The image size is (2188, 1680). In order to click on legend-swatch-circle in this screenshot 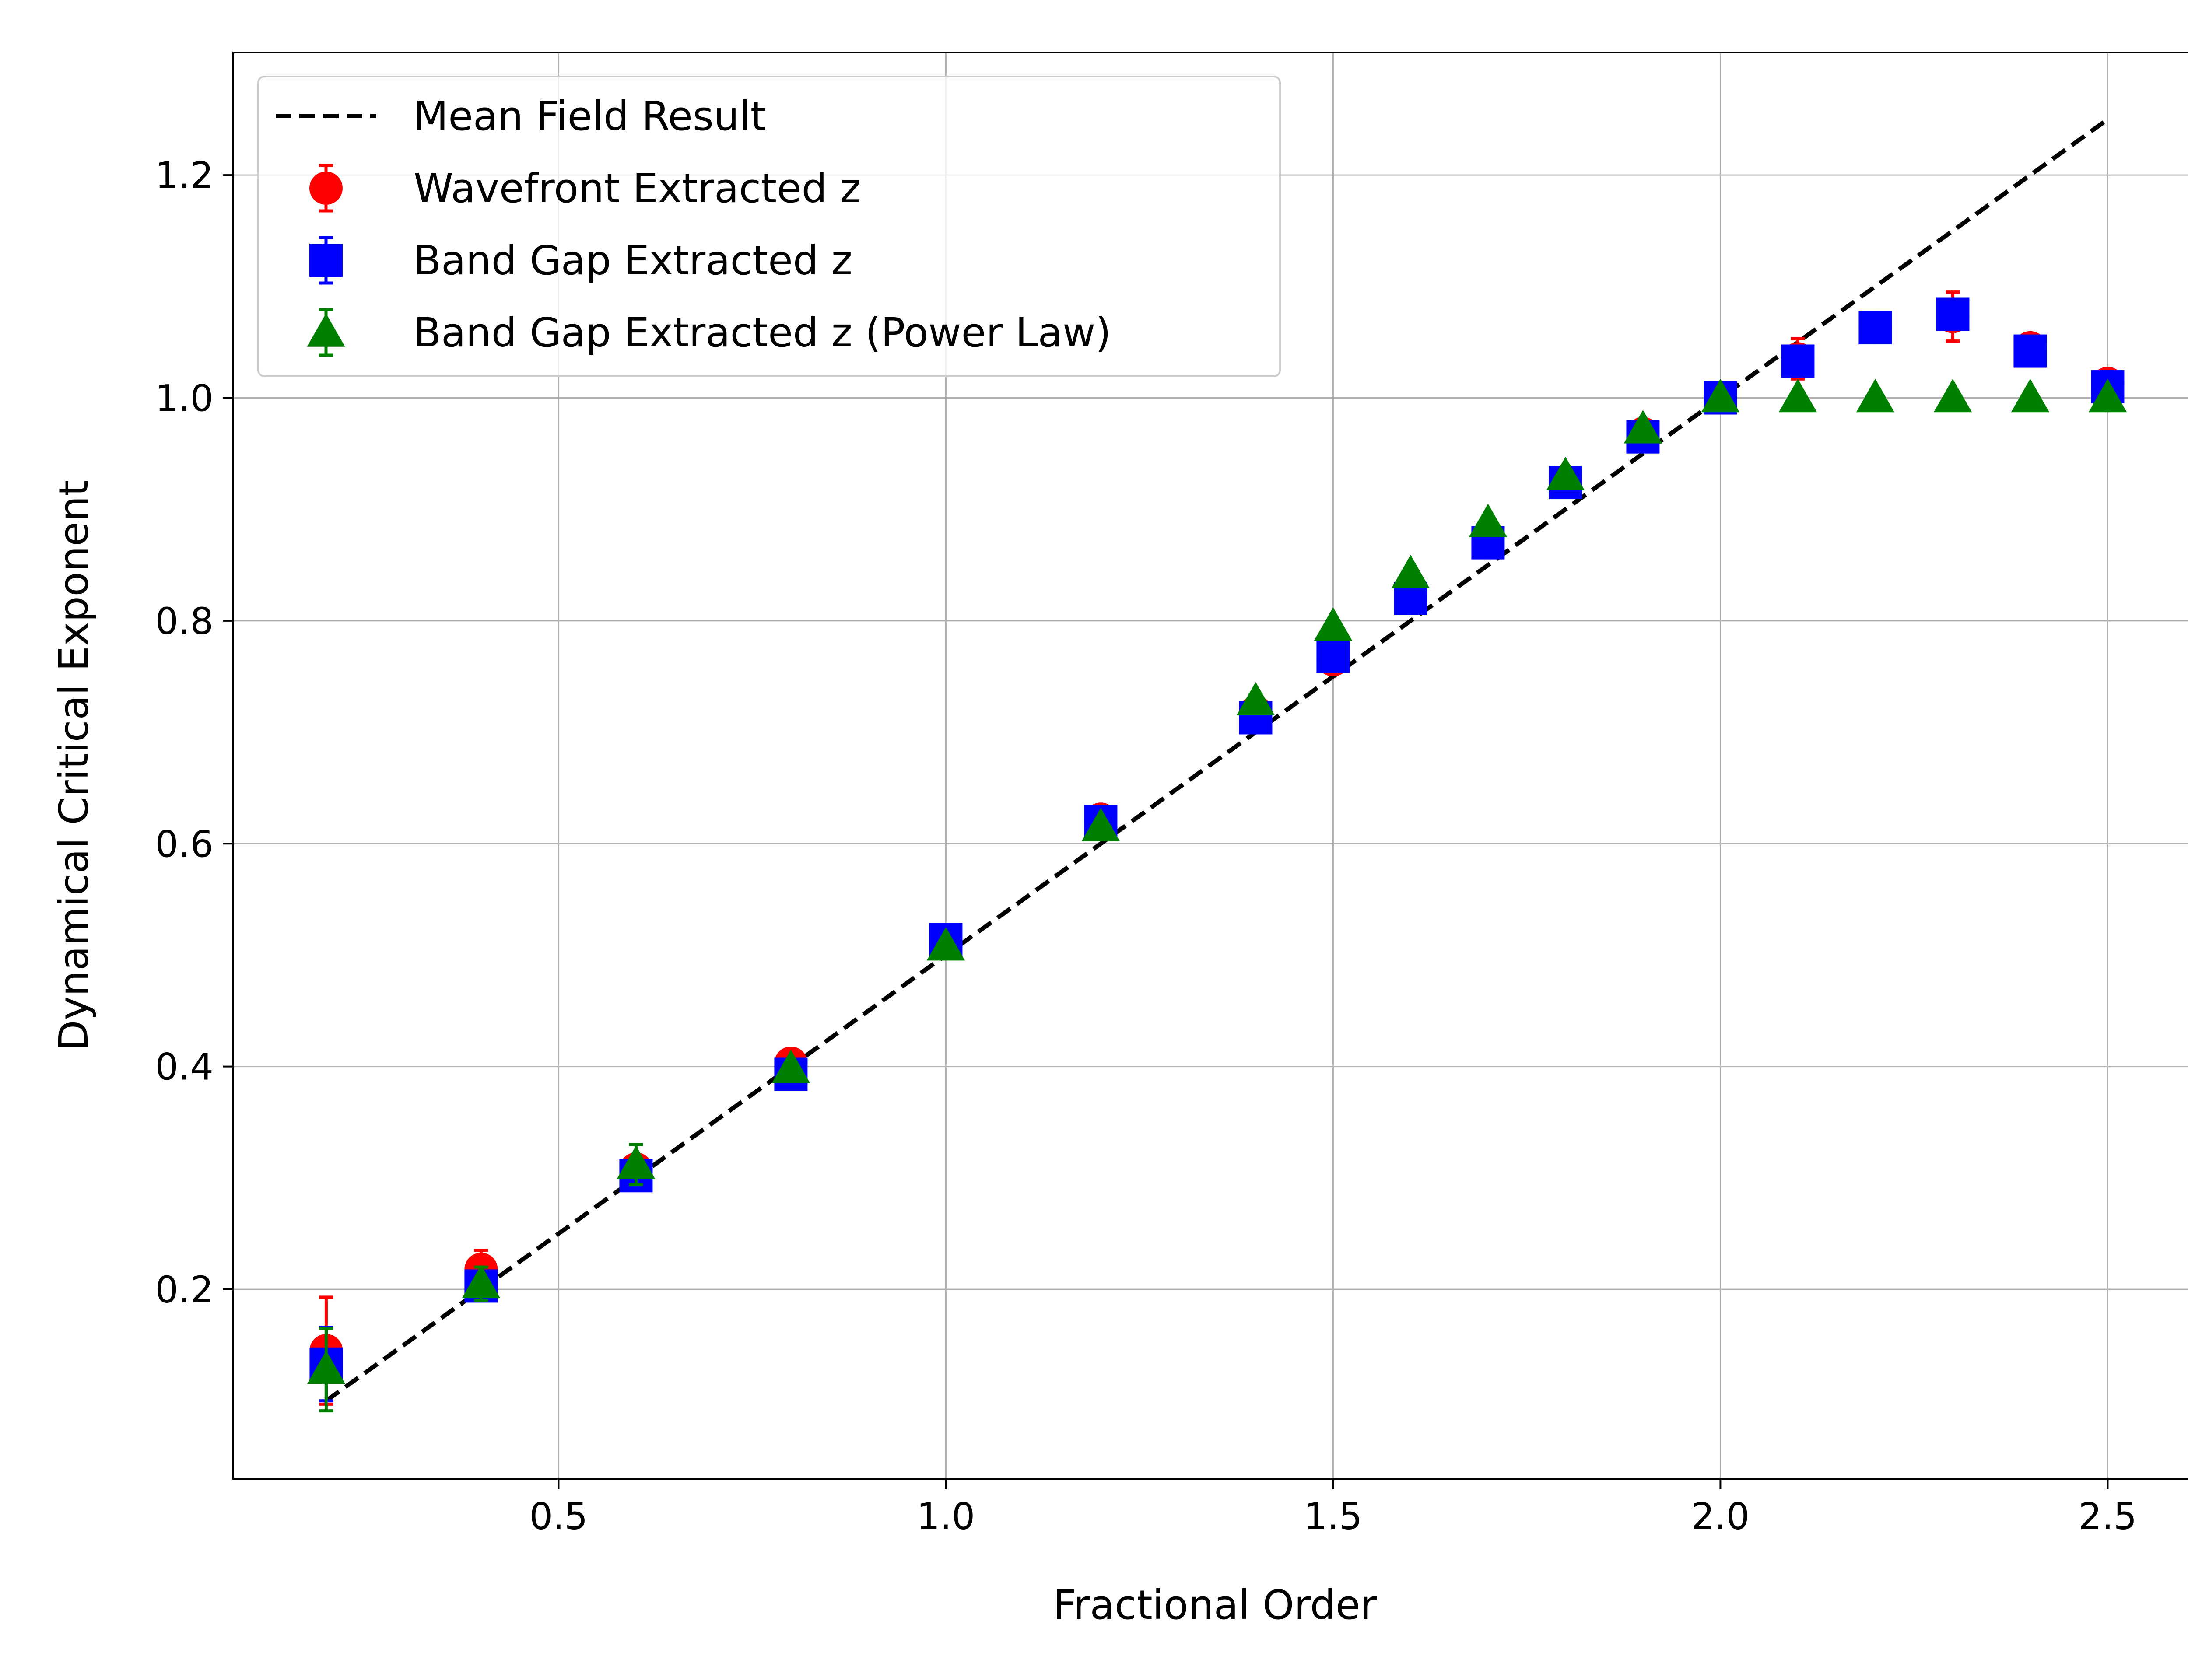, I will do `click(326, 188)`.